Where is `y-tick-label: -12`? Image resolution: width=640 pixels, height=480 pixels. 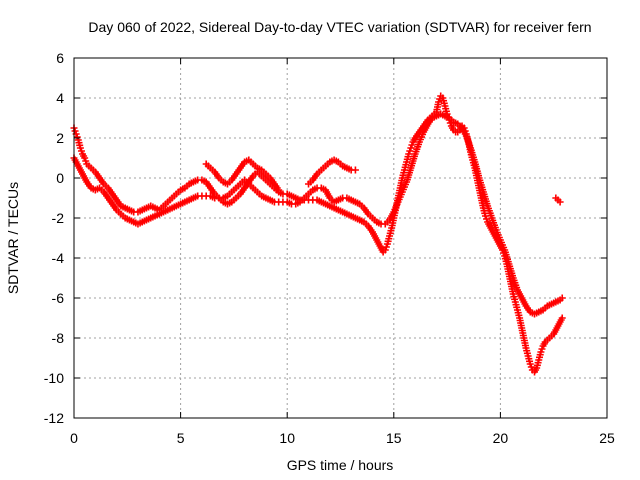 y-tick-label: -12 is located at coordinates (54, 418).